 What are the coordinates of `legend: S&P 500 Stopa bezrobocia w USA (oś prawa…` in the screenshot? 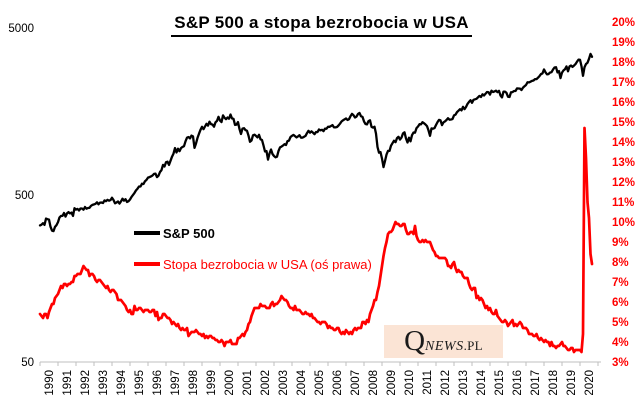 It's located at (253, 256).